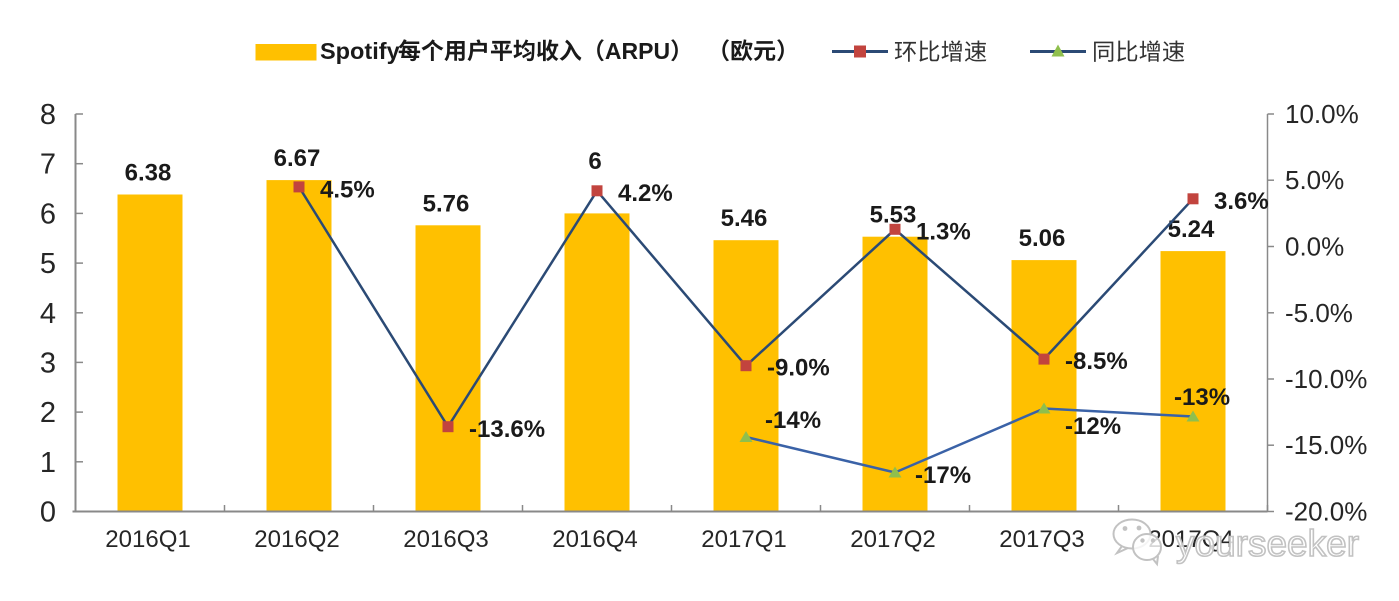  Describe the element at coordinates (48, 363) in the screenshot. I see `svg-text: 3` at that location.